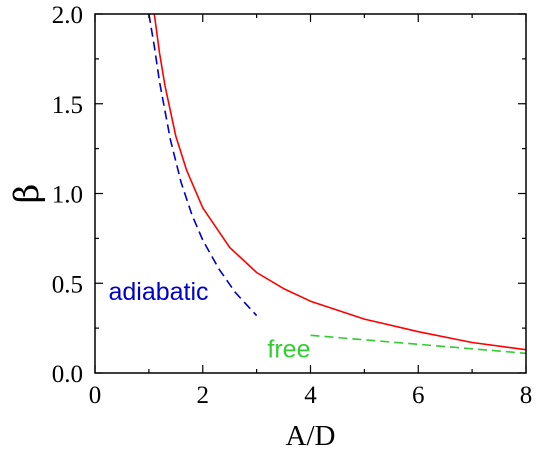 This screenshot has height=461, width=540. I want to click on annotation-adiabatic: adiabatic, so click(158, 292).